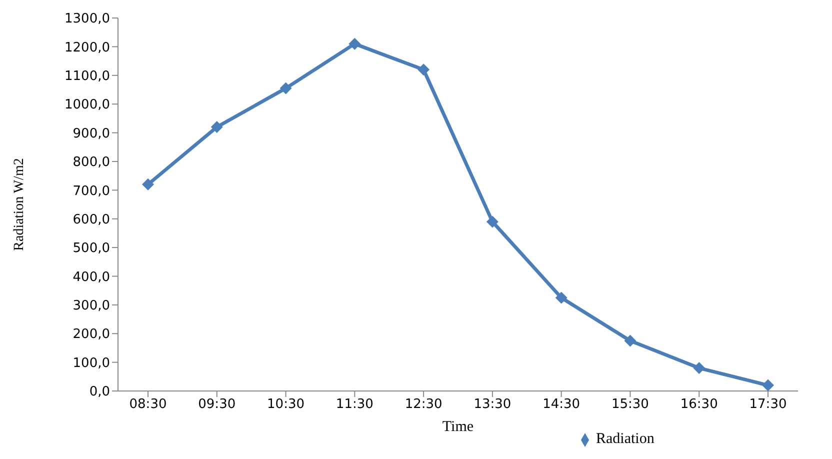 This screenshot has height=459, width=832. I want to click on x-tick-label: 10:30, so click(286, 404).